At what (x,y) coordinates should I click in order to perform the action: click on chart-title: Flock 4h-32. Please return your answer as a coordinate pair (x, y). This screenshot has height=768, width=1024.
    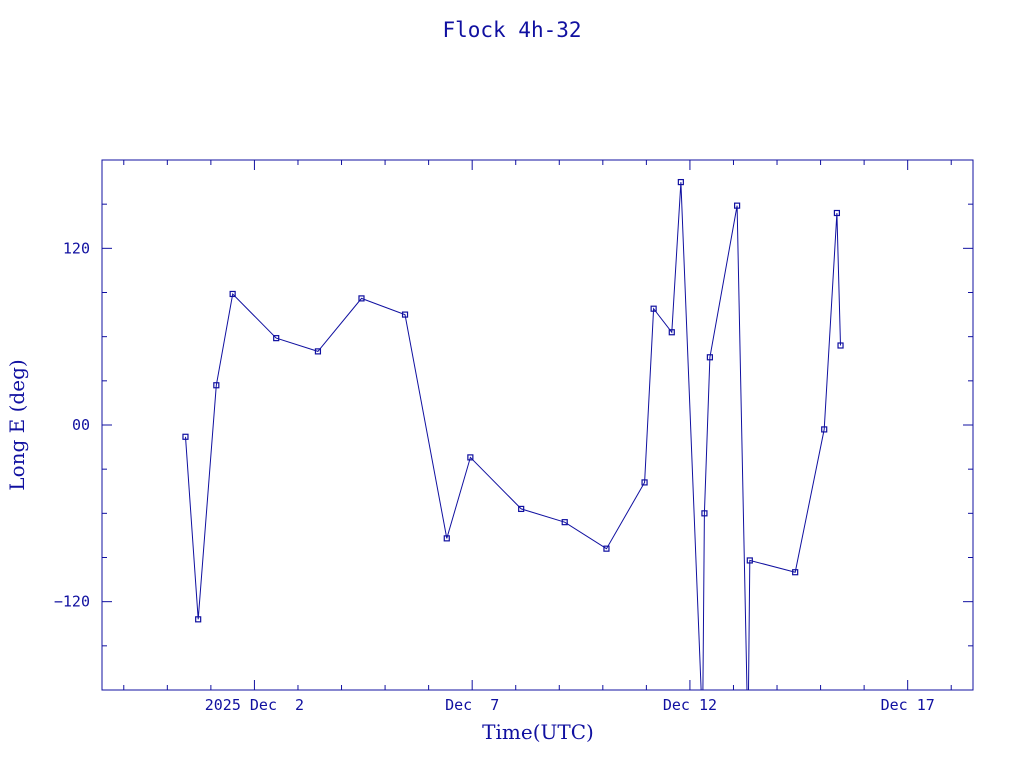
    Looking at the image, I should click on (511, 30).